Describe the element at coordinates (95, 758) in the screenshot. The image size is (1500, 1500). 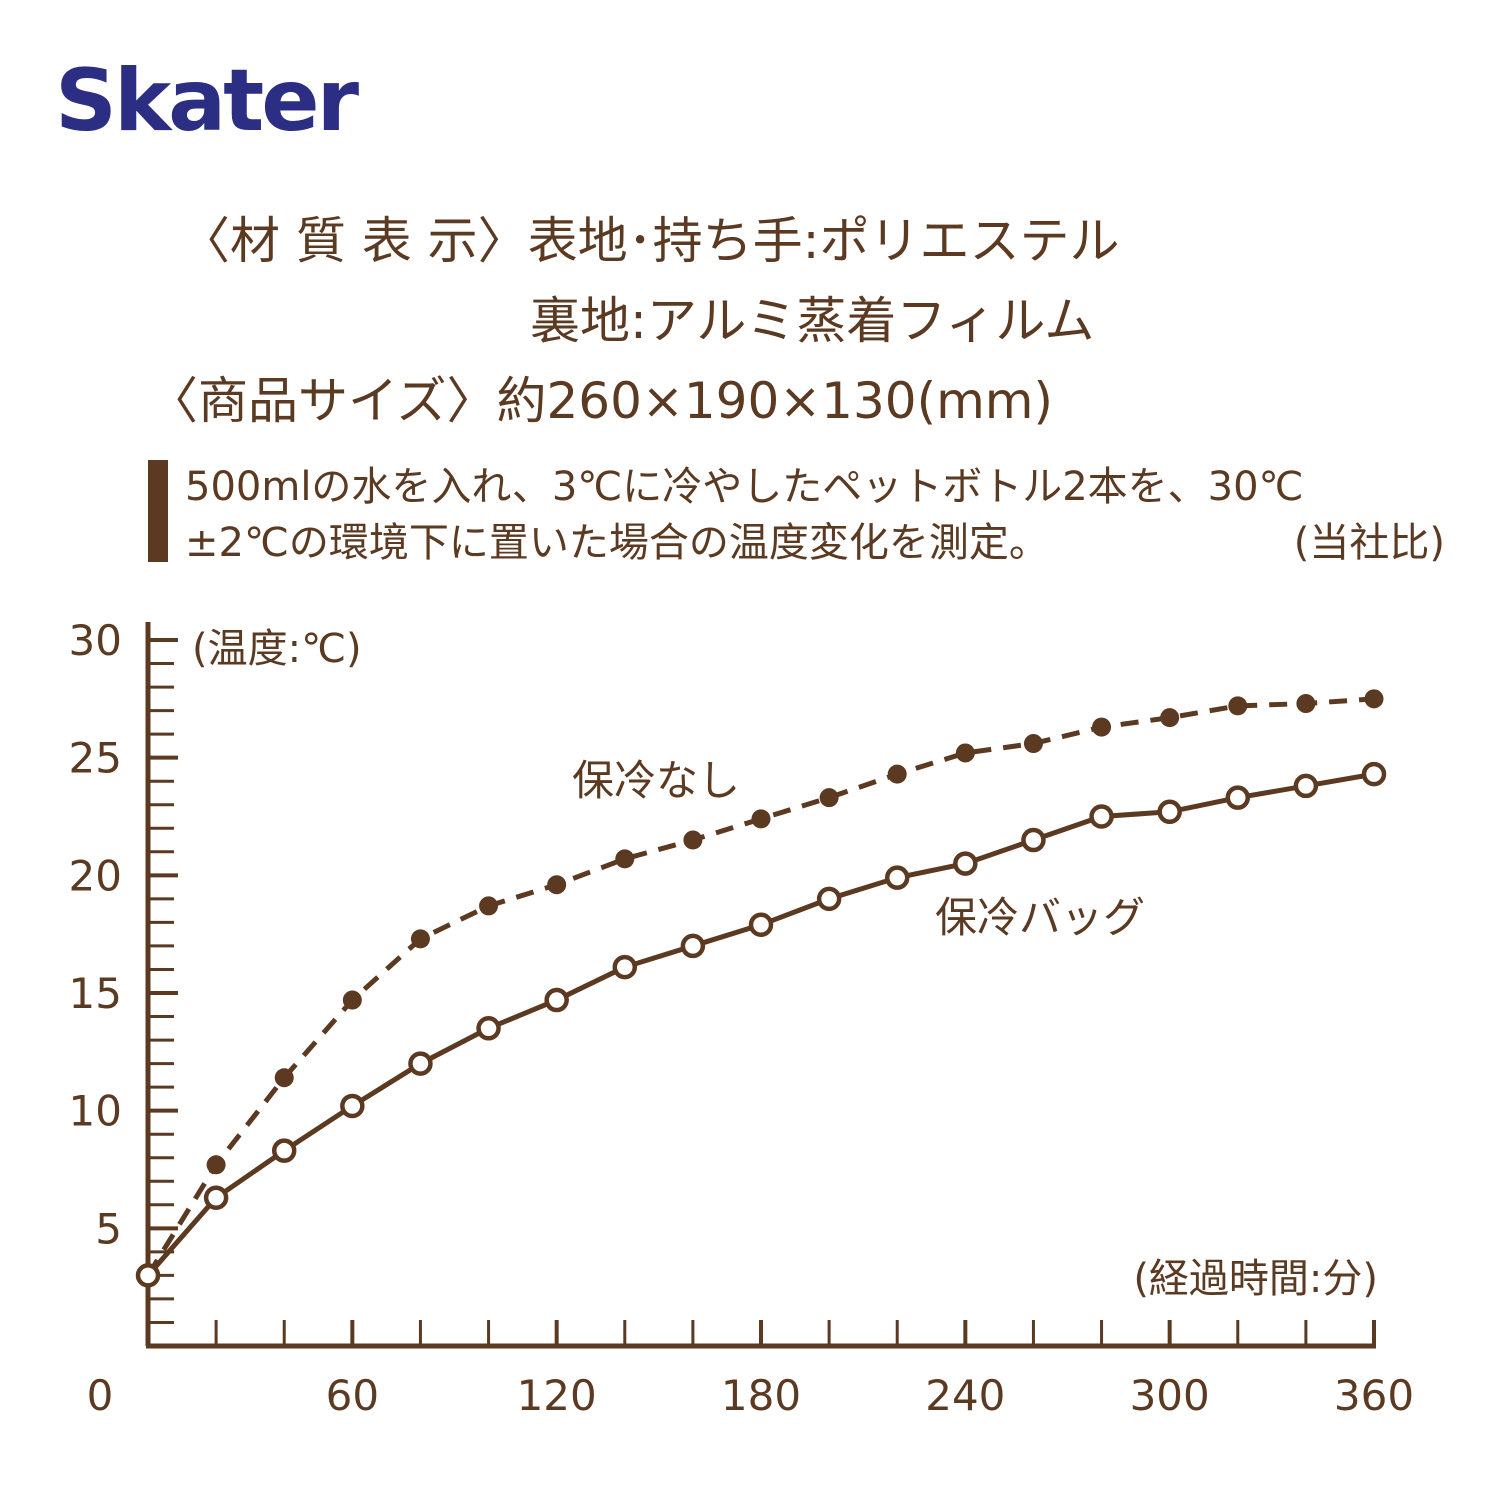
I see `y-tick-label: 25` at that location.